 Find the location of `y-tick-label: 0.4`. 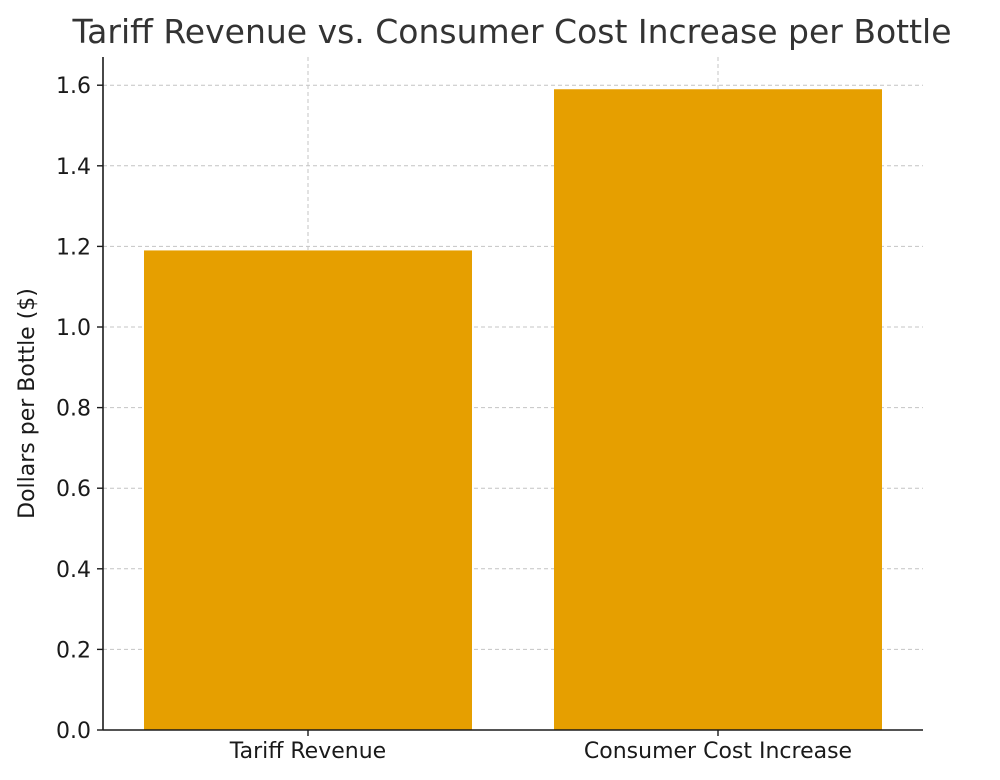

y-tick-label: 0.4 is located at coordinates (73, 570).